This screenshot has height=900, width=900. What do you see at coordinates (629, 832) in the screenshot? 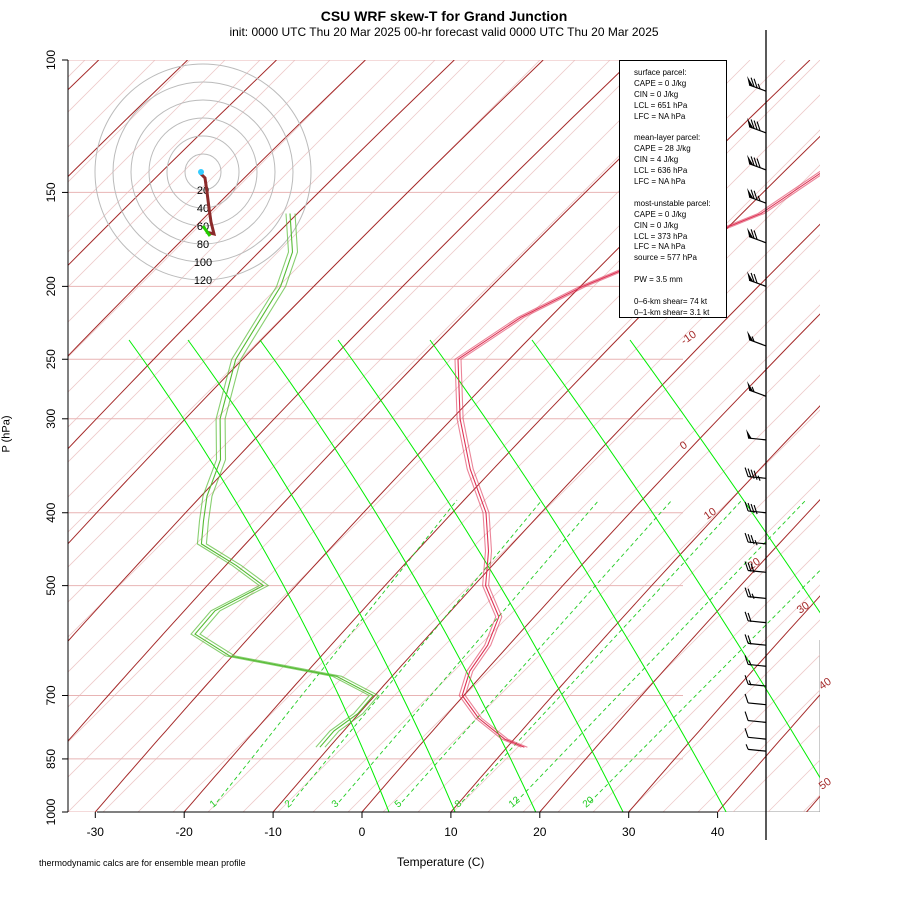
I see `x-tick-label: 30` at bounding box center [629, 832].